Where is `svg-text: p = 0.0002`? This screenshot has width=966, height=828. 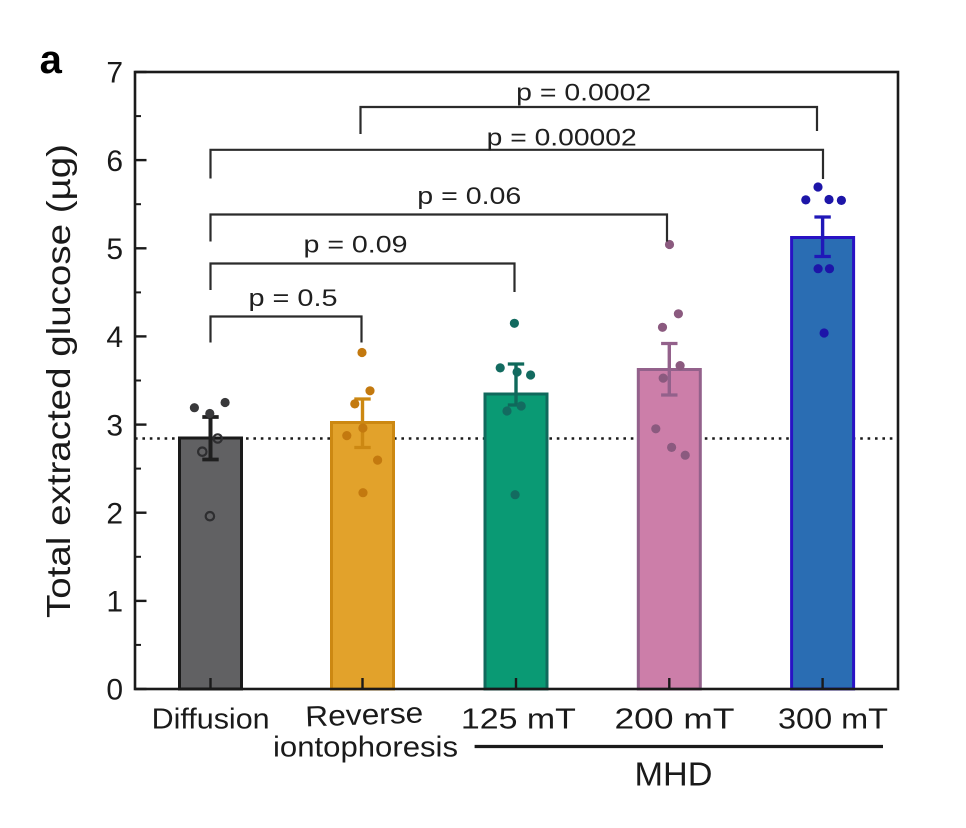 svg-text: p = 0.0002 is located at coordinates (583, 93).